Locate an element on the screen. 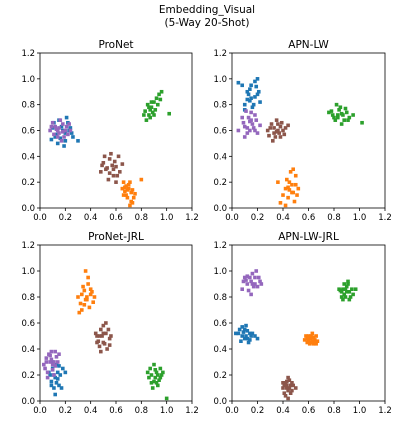 This screenshot has height=436, width=415. series-purple is located at coordinates (249, 124).